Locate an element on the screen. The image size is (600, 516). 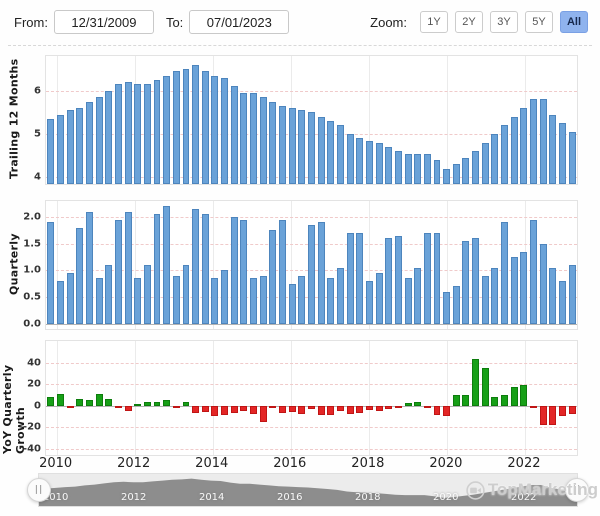
from-date-input is located at coordinates (103, 22).